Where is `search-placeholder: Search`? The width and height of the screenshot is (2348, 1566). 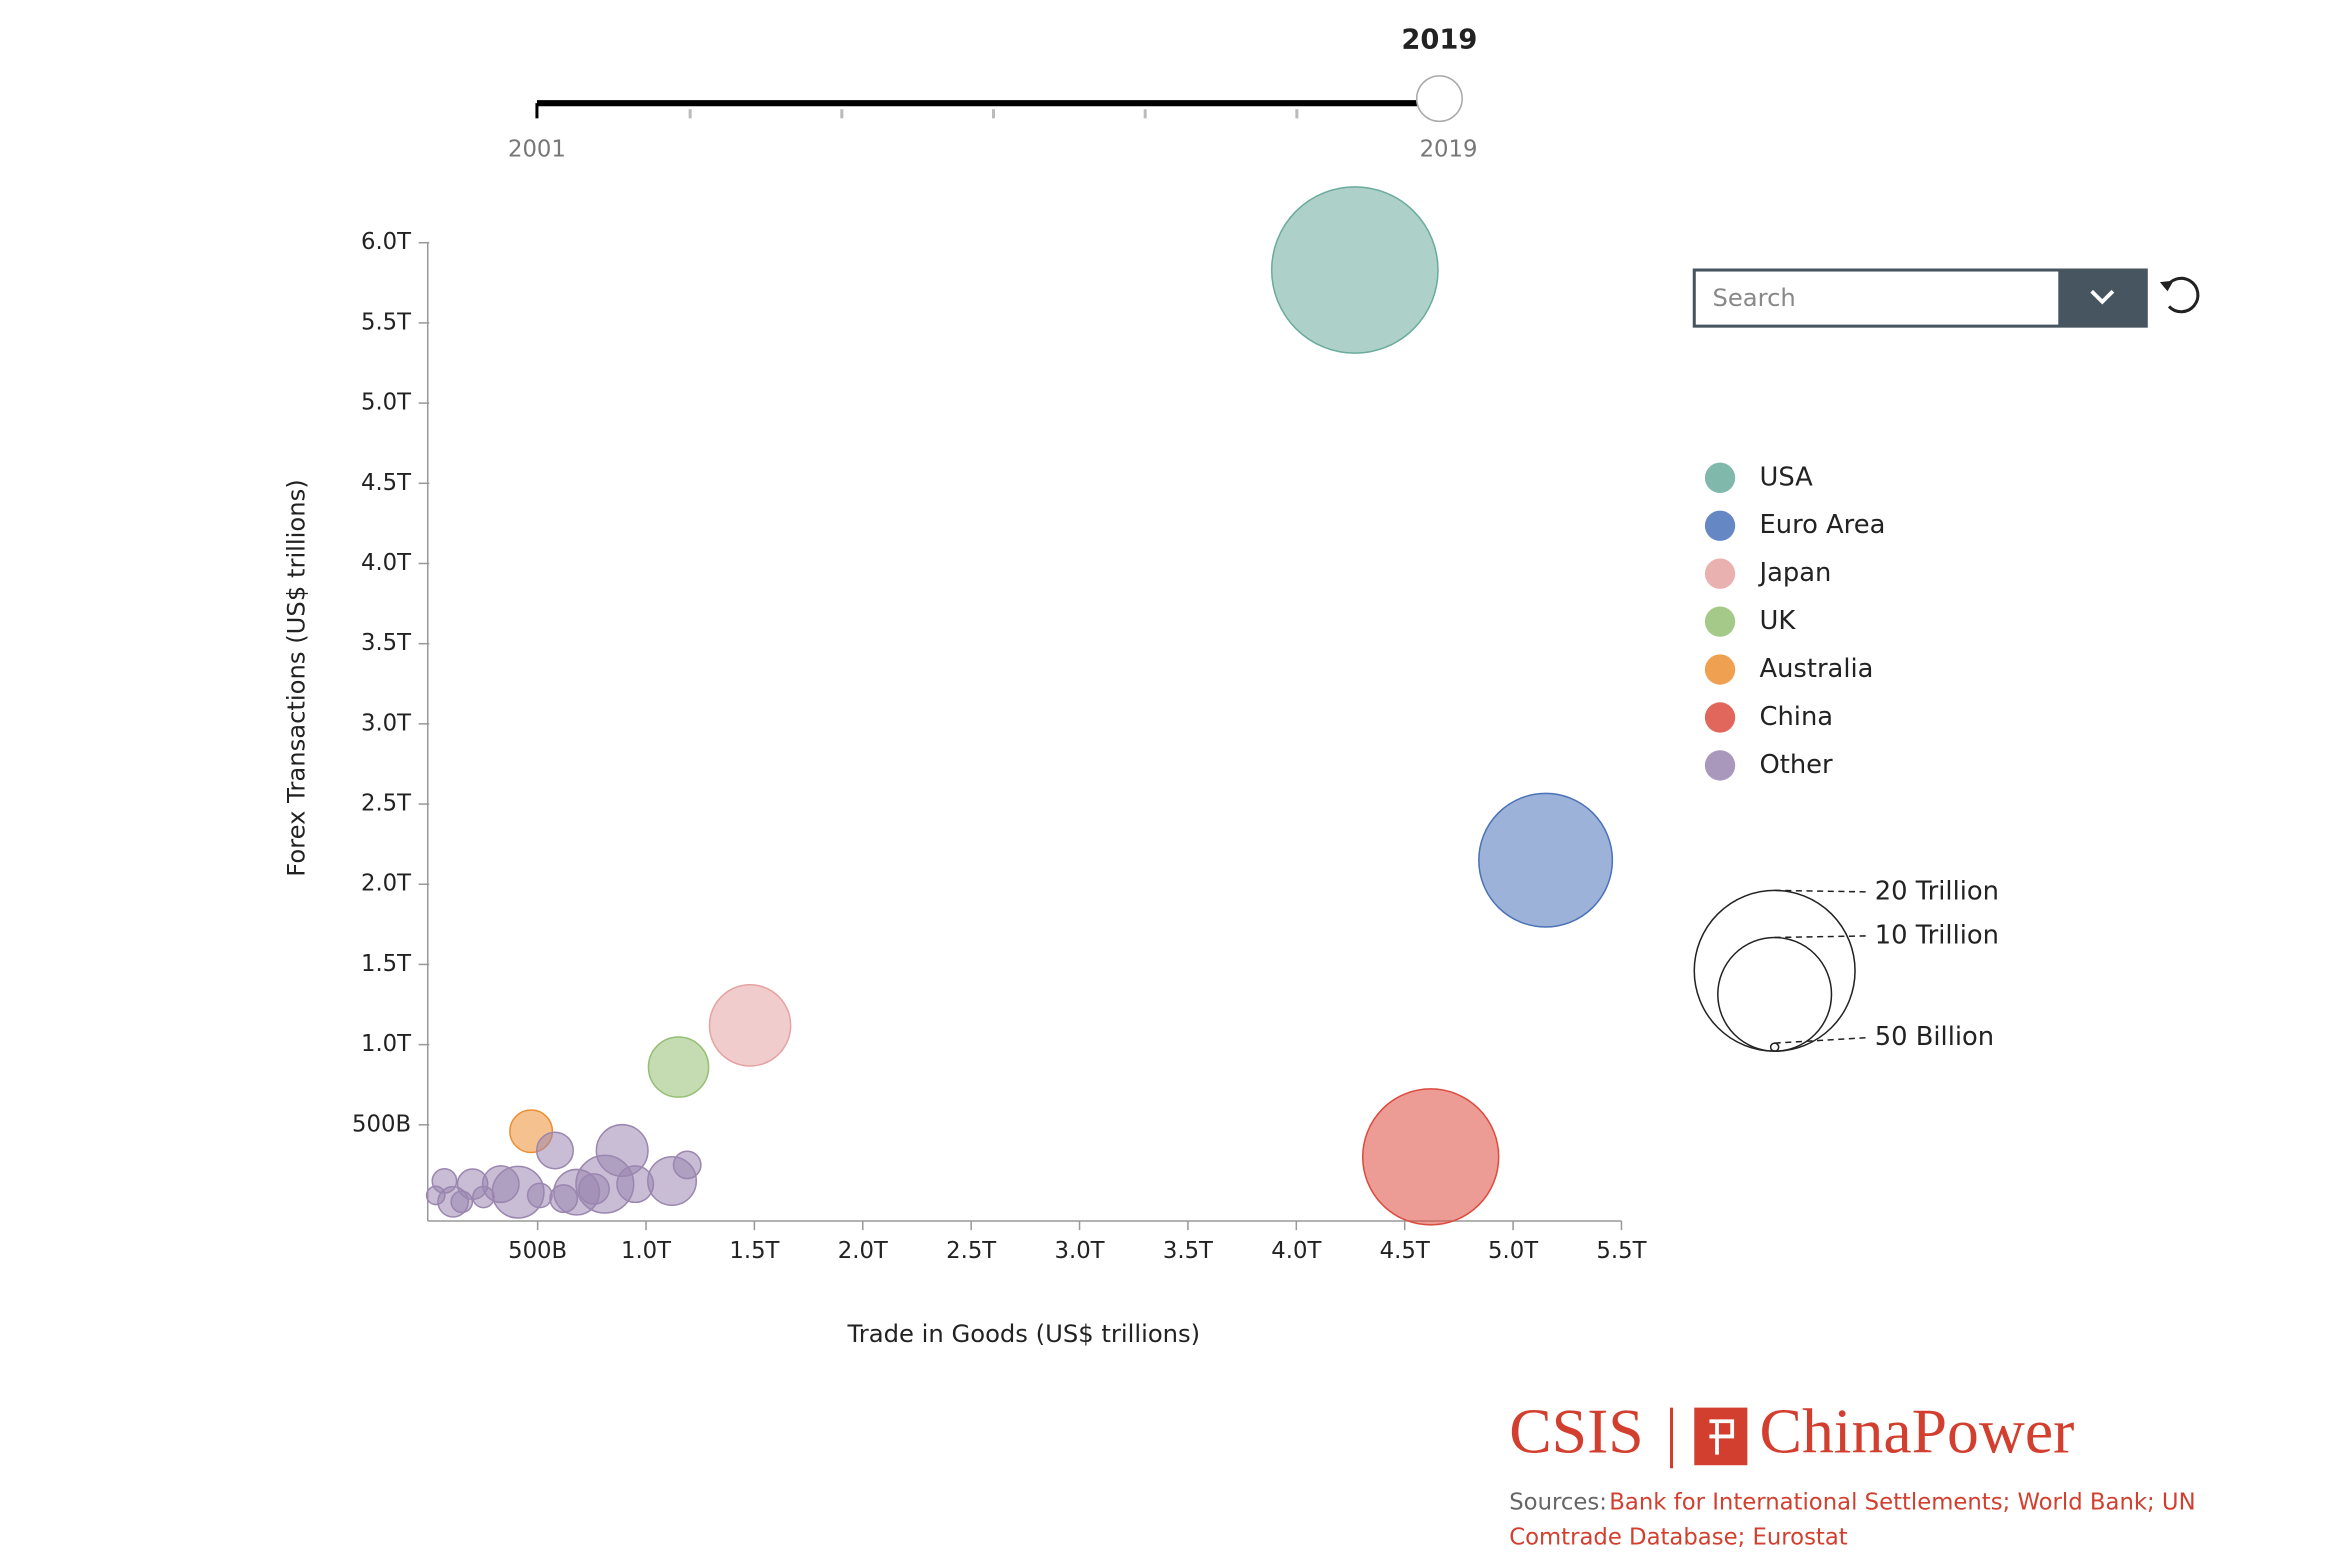
search-placeholder: Search is located at coordinates (1753, 297).